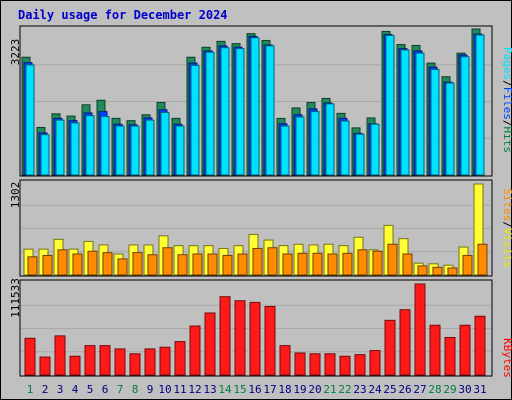  I want to click on day-label: 17, so click(269, 389).